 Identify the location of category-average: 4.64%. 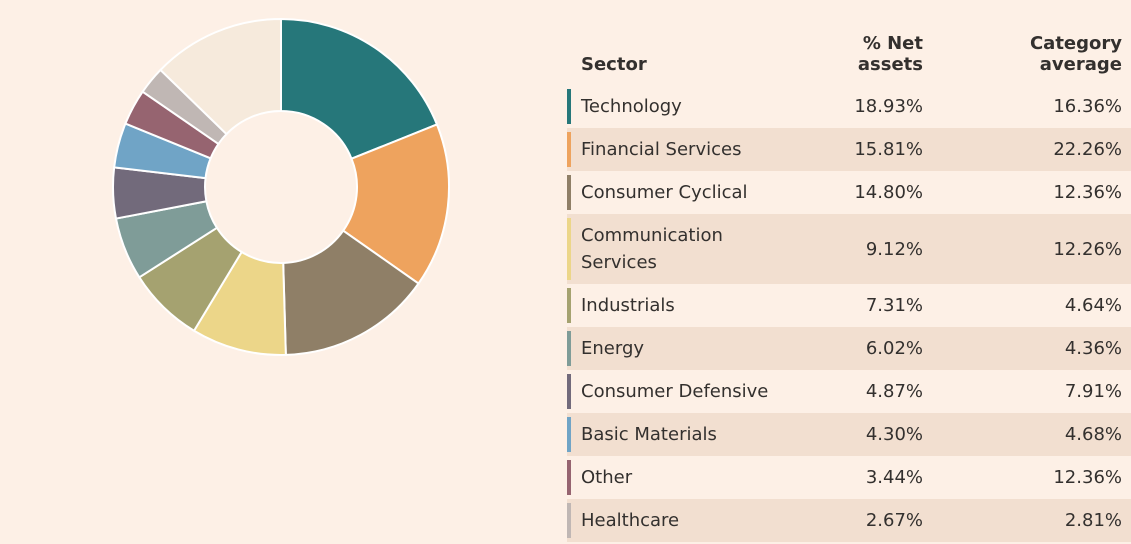
(1093, 305).